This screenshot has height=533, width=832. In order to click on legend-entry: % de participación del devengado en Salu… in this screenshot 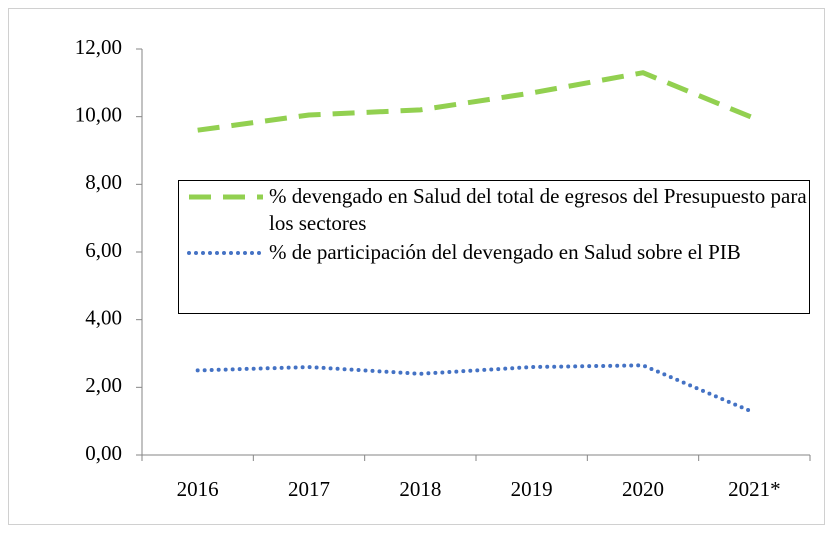, I will do `click(494, 252)`.